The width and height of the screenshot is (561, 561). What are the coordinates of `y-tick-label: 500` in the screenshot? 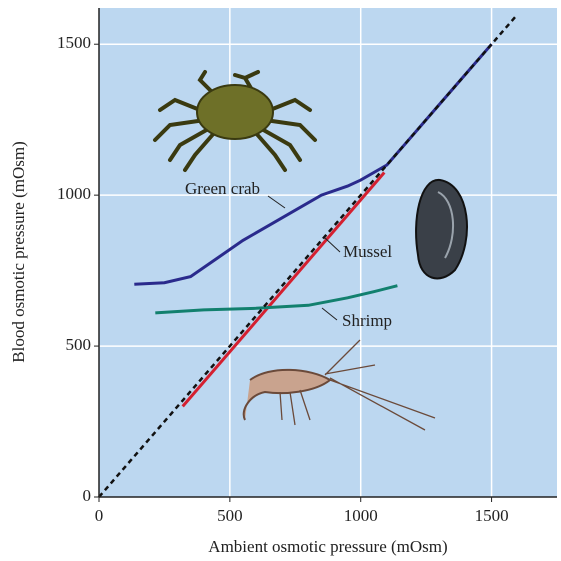 It's located at (79, 344).